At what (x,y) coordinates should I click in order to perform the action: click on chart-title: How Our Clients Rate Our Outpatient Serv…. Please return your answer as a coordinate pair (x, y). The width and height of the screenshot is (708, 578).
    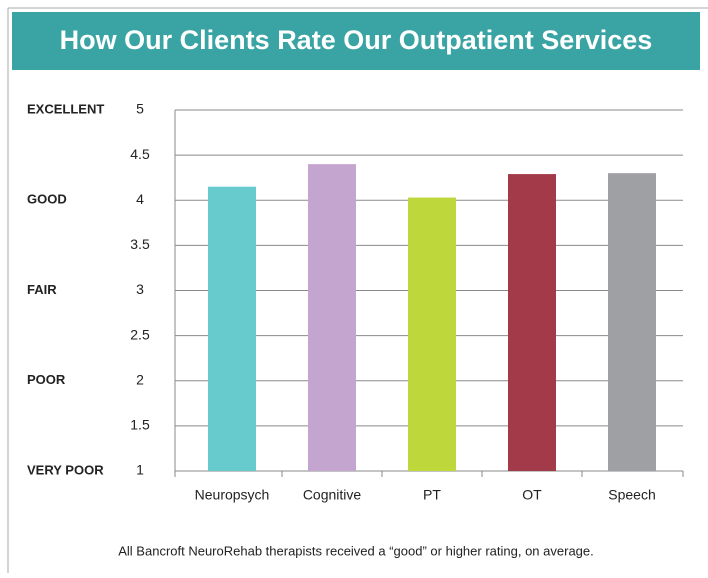
    Looking at the image, I should click on (356, 40).